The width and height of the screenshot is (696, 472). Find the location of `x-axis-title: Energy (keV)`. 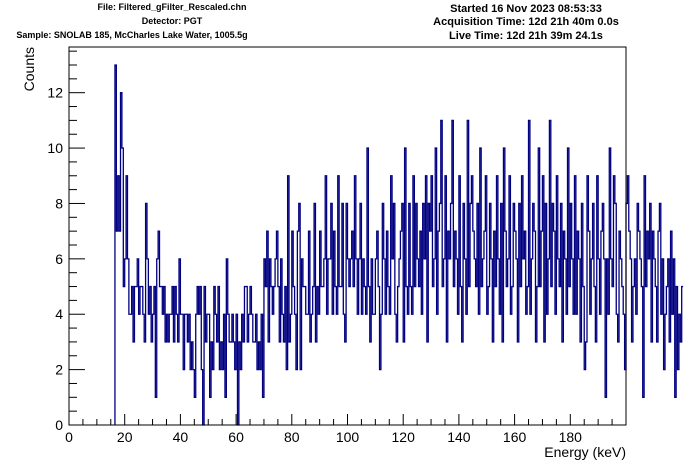

x-axis-title: Energy (keV) is located at coordinates (585, 452).